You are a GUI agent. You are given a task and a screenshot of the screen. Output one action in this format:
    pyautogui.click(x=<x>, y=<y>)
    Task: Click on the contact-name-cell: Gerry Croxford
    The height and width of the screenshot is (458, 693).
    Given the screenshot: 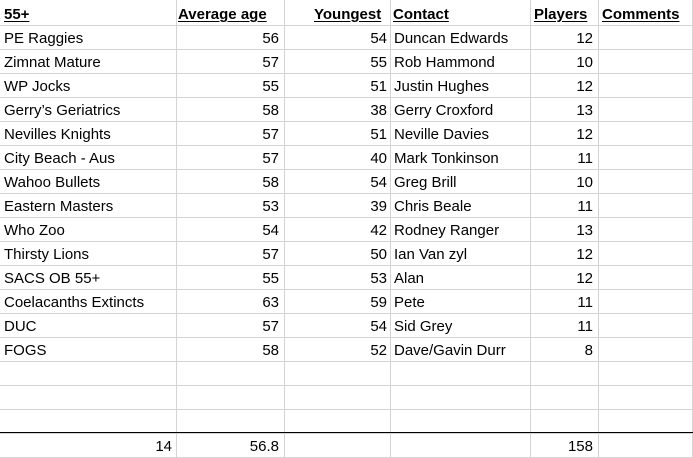 What is the action you would take?
    pyautogui.click(x=444, y=110)
    